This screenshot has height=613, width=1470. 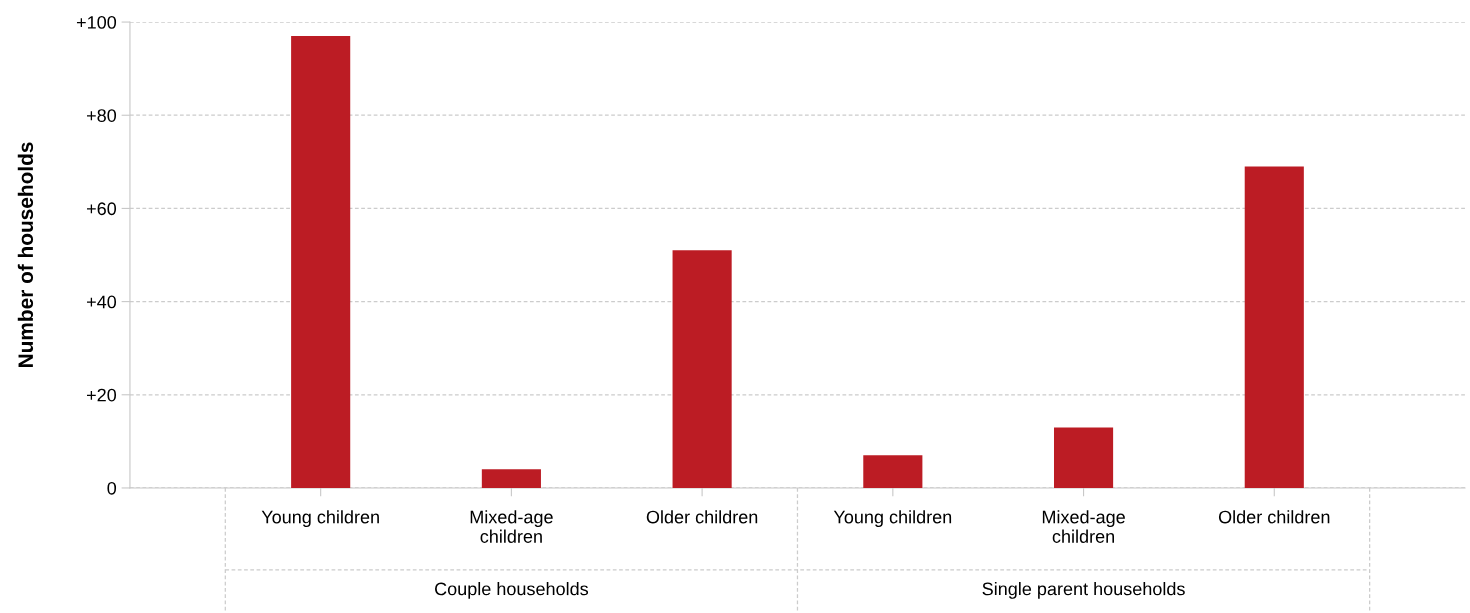 What do you see at coordinates (1083, 590) in the screenshot?
I see `text: Single parent households` at bounding box center [1083, 590].